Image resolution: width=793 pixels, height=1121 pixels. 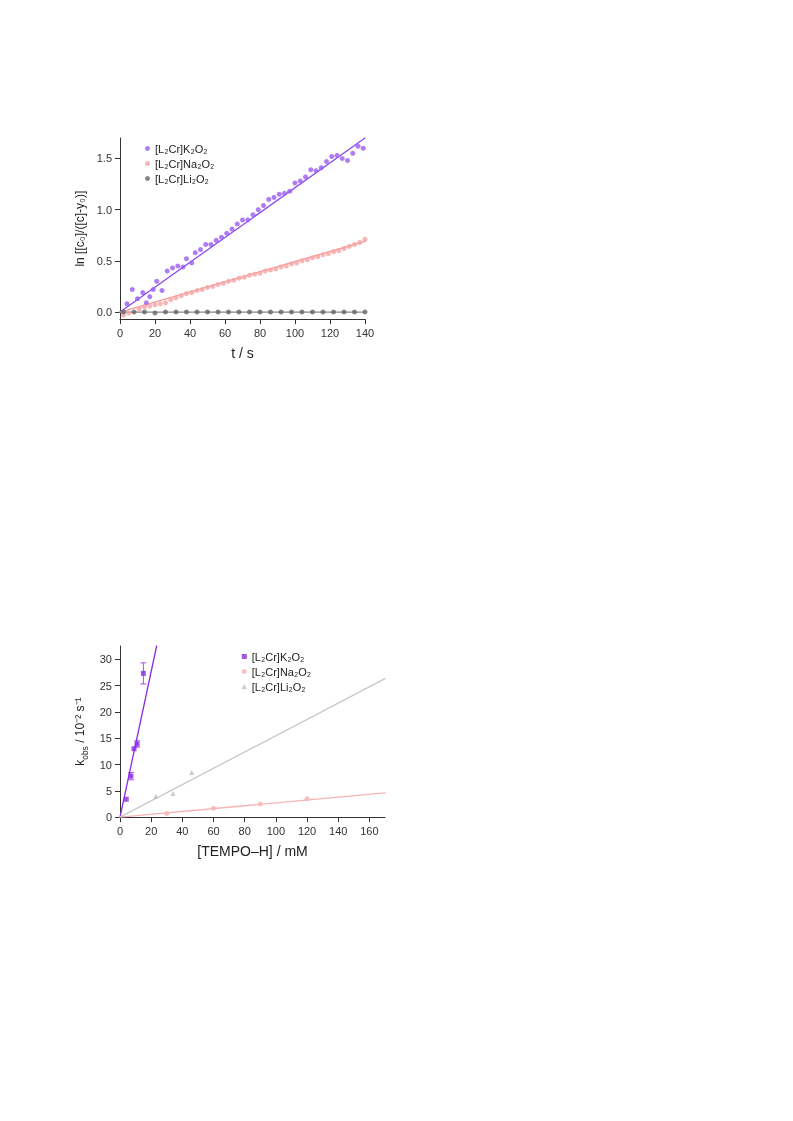 I want to click on x-tick-label: 160, so click(x=369, y=830).